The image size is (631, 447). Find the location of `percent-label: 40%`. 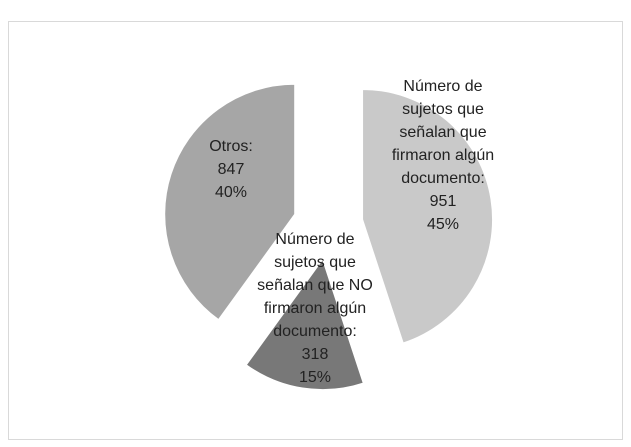

percent-label: 40% is located at coordinates (231, 192).